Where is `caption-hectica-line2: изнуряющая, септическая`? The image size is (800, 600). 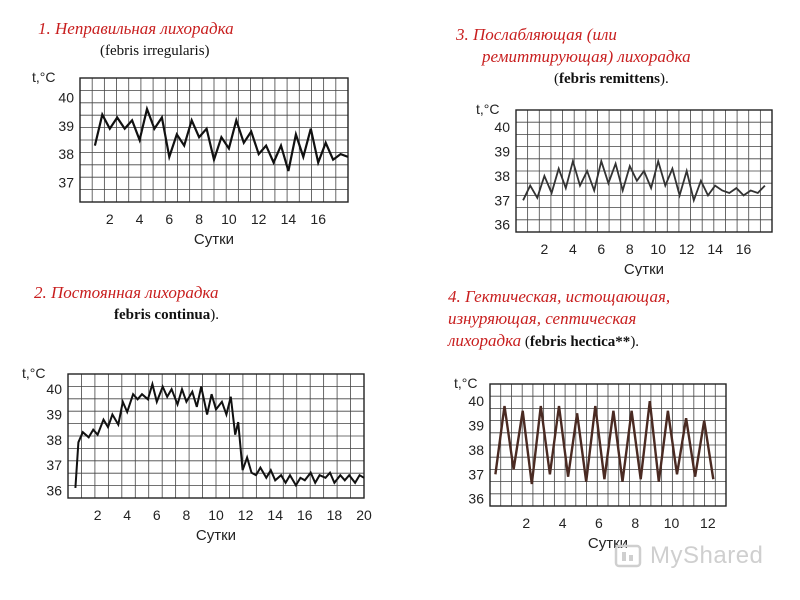
caption-hectica-line2: изнуряющая, септическая is located at coordinates (542, 318).